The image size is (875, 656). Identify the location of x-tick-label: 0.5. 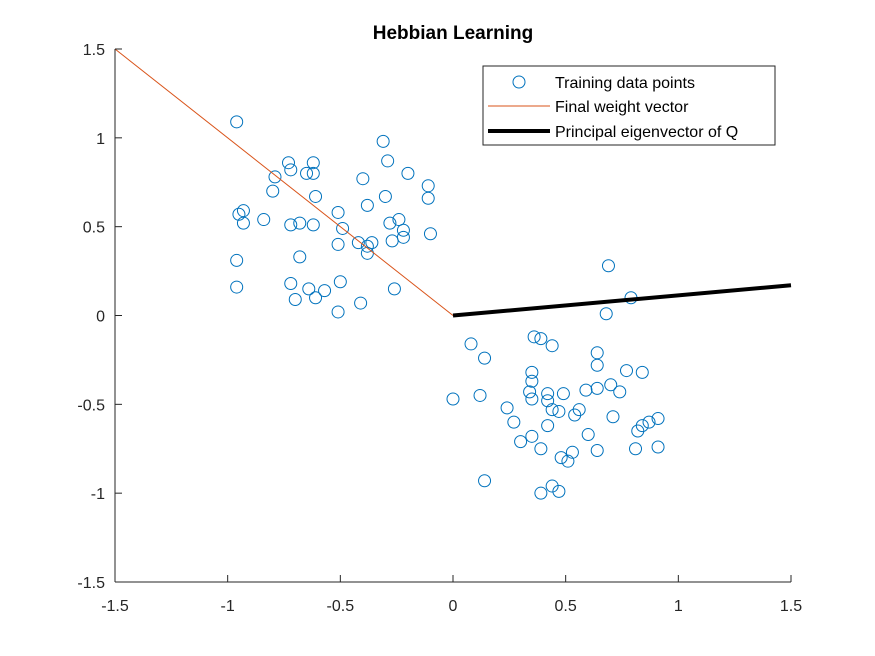
(566, 606).